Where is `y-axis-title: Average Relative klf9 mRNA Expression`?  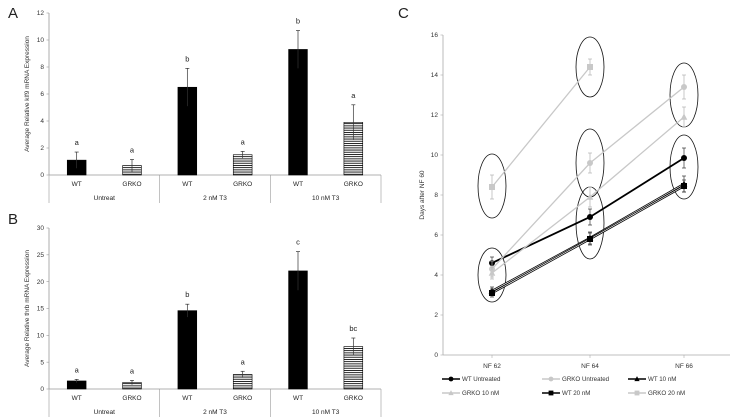 y-axis-title: Average Relative klf9 mRNA Expression is located at coordinates (27, 94).